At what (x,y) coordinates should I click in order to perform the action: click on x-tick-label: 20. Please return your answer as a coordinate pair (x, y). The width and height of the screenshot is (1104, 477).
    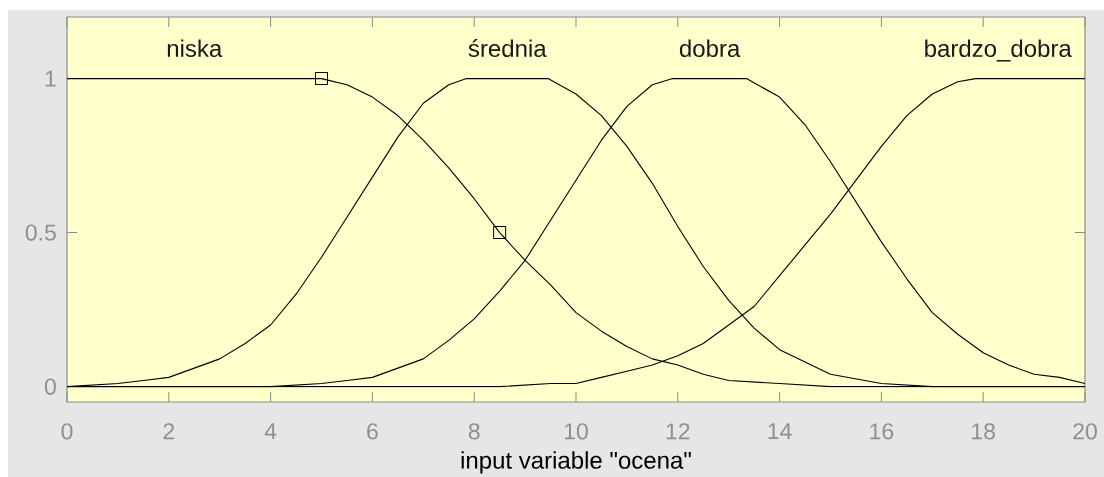
    Looking at the image, I should click on (1085, 431).